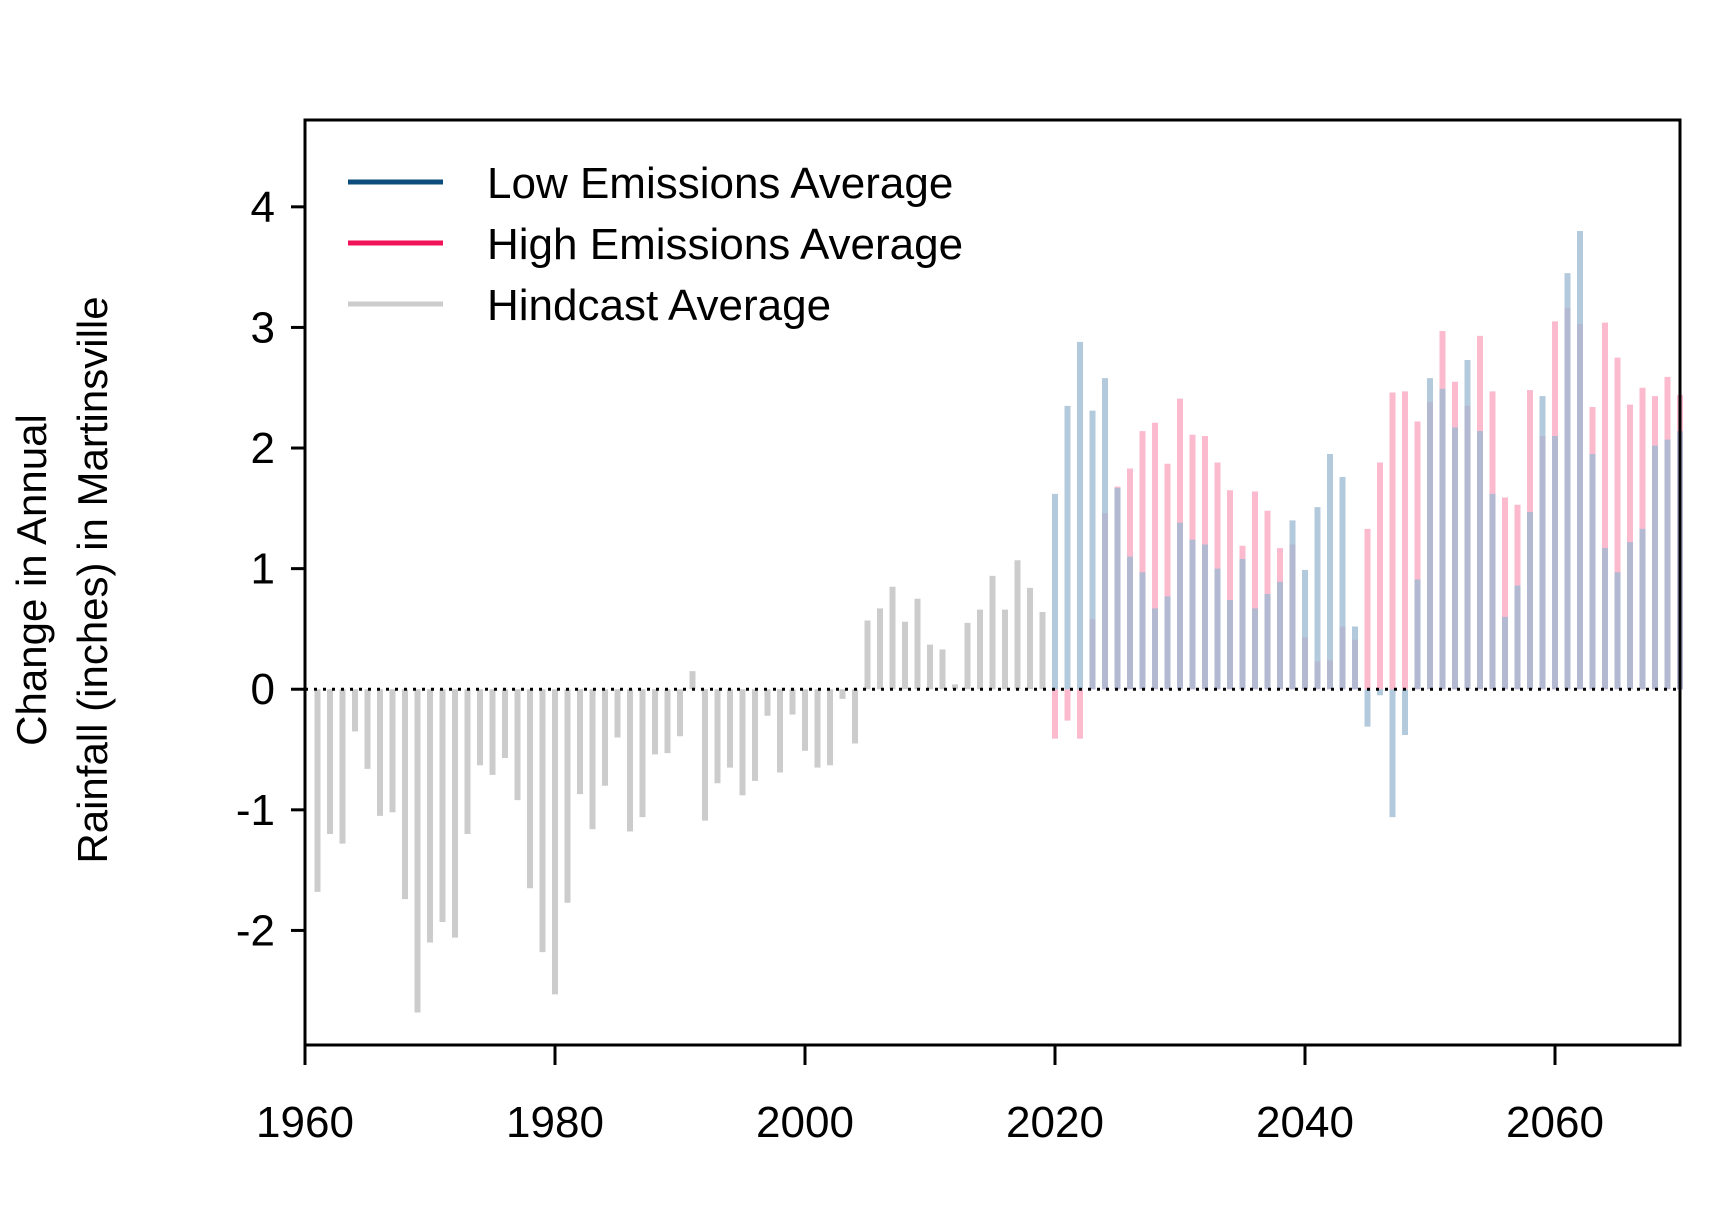 Image resolution: width=1716 pixels, height=1212 pixels. I want to click on y-tick-label: 4, so click(263, 207).